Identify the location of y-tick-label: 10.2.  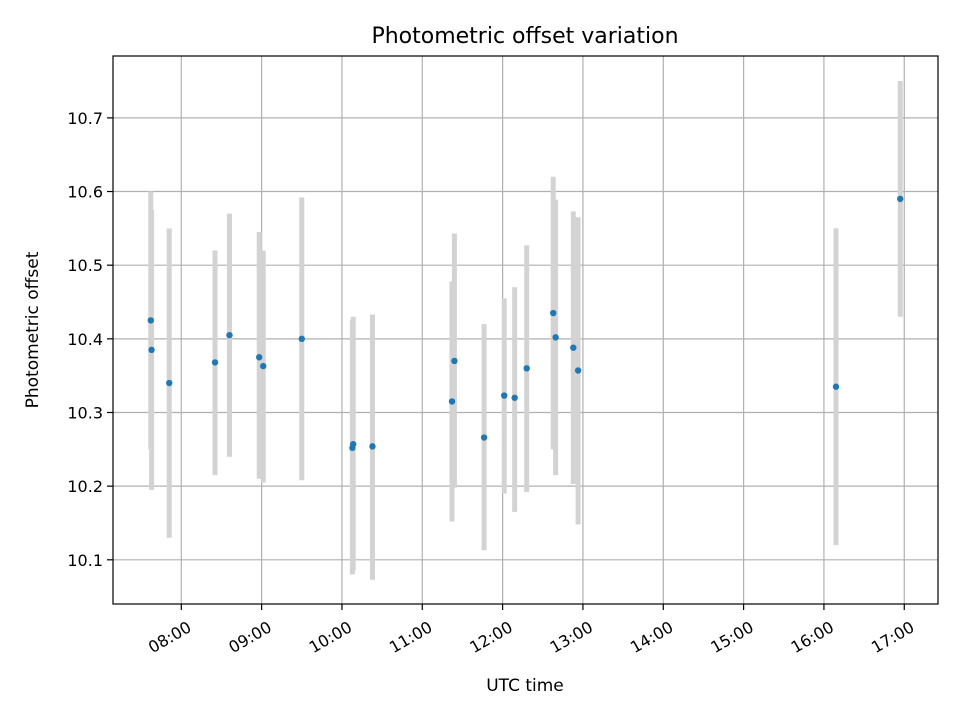
(85, 486).